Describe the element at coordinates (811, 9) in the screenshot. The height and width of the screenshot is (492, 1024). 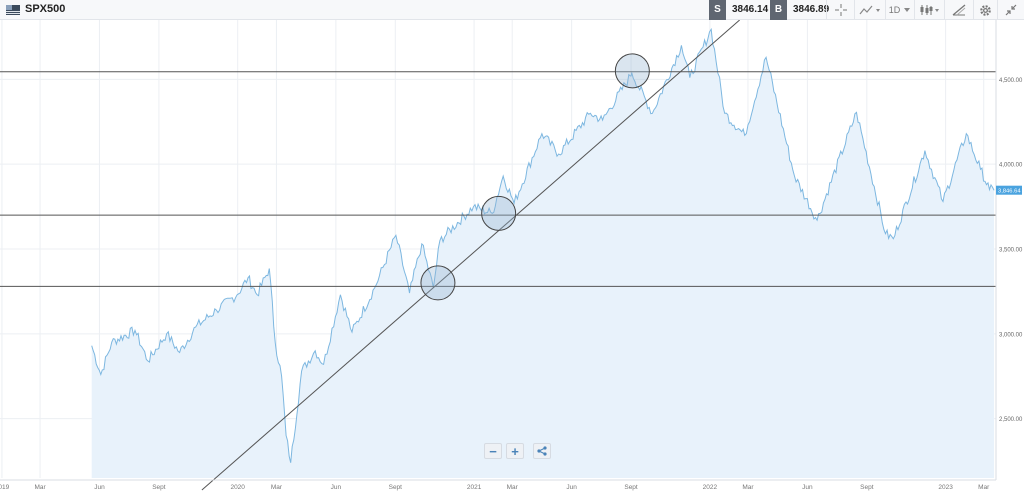
I see `buy-price: 3846.89` at that location.